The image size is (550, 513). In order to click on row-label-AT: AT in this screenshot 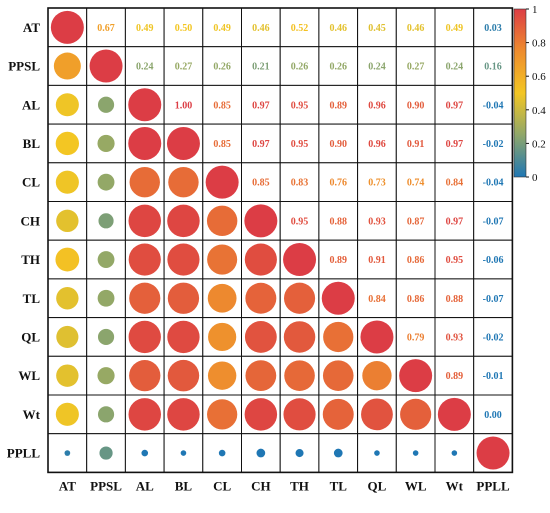, I will do `click(31, 27)`.